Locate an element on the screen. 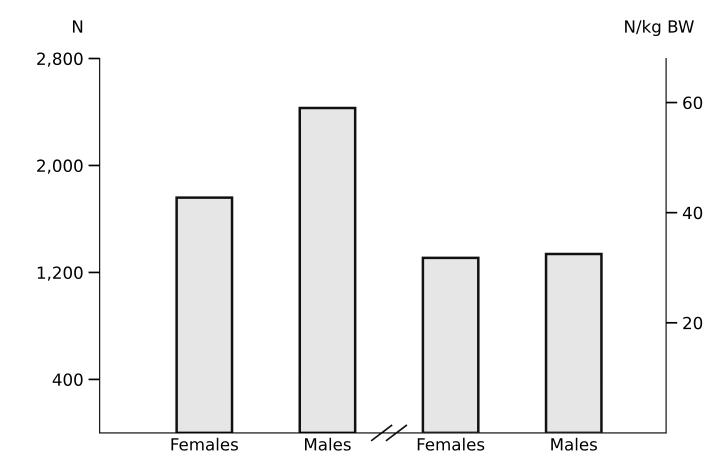 This screenshot has height=468, width=717. y-axis-title: N is located at coordinates (77, 26).